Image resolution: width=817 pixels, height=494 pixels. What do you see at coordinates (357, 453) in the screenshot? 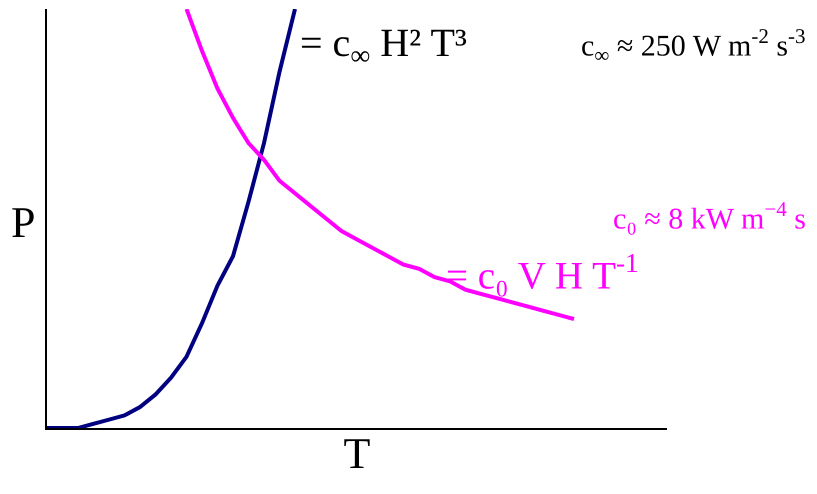
I see `x-axis-title: T` at bounding box center [357, 453].